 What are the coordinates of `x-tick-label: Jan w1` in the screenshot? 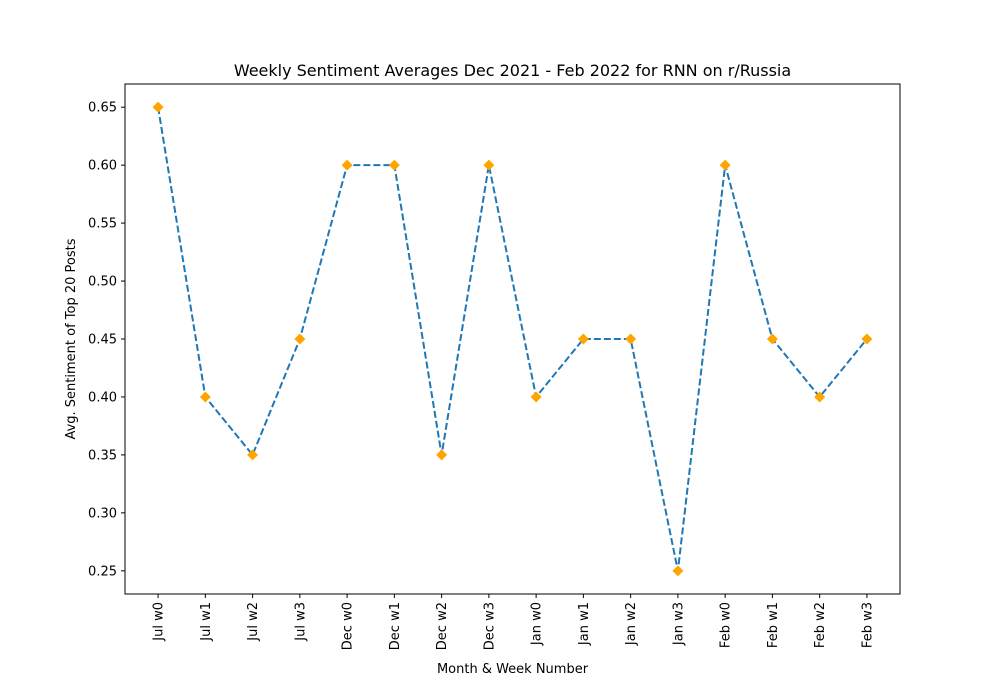 It's located at (584, 624).